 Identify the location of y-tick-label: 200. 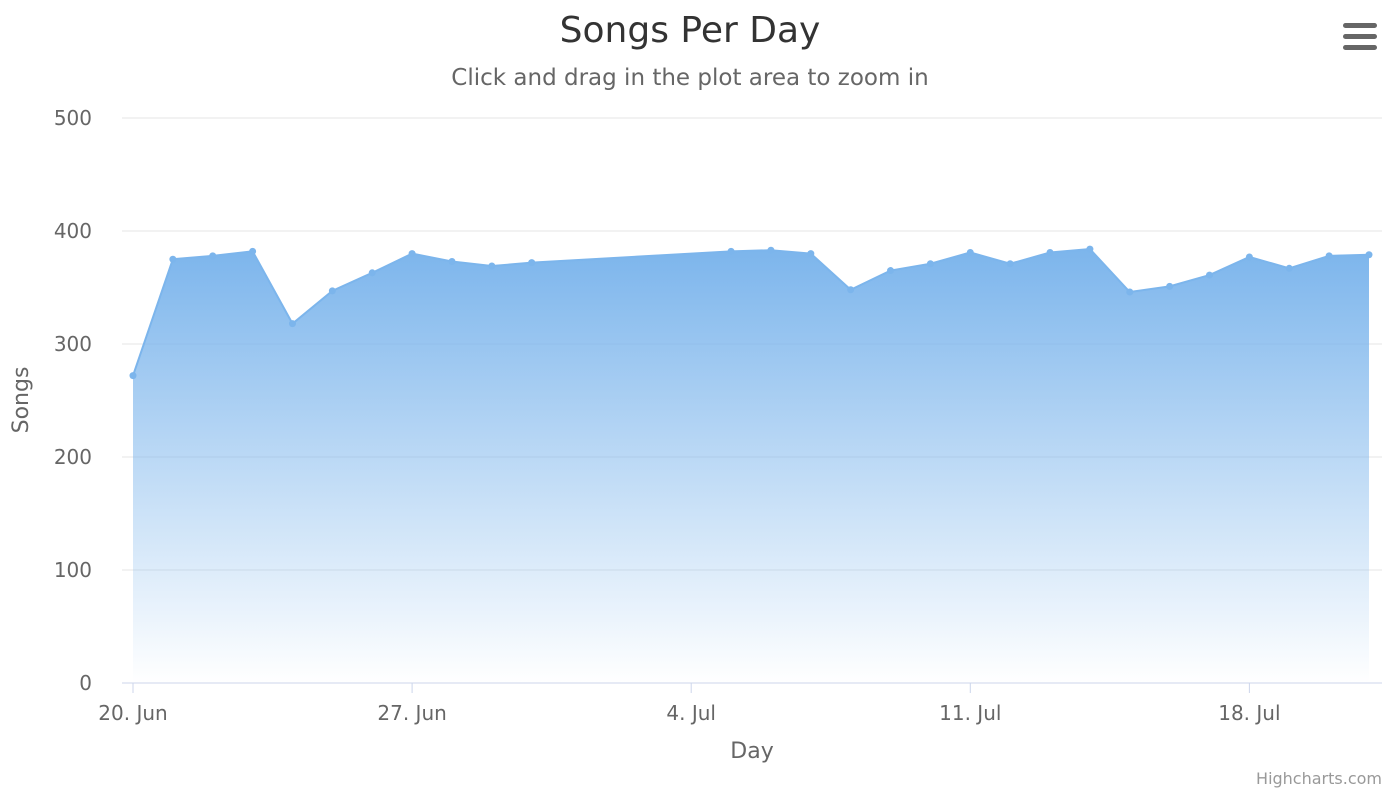
(73, 457).